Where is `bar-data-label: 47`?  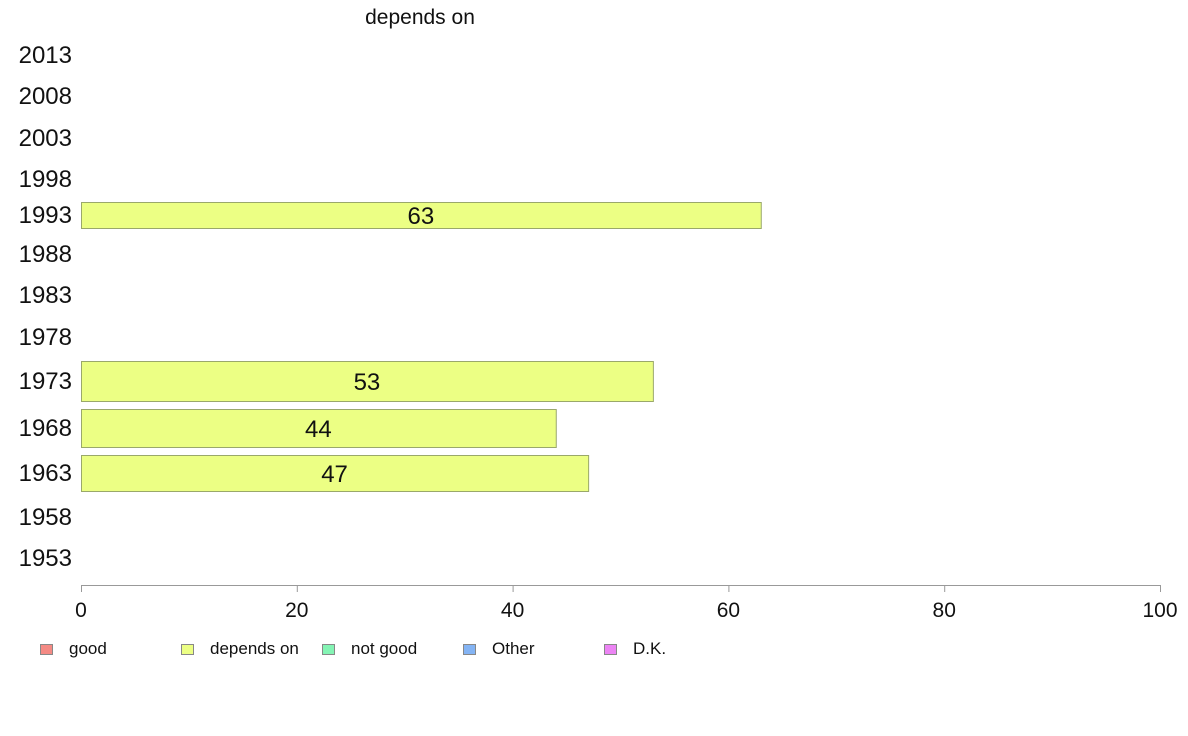
bar-data-label: 47 is located at coordinates (334, 474).